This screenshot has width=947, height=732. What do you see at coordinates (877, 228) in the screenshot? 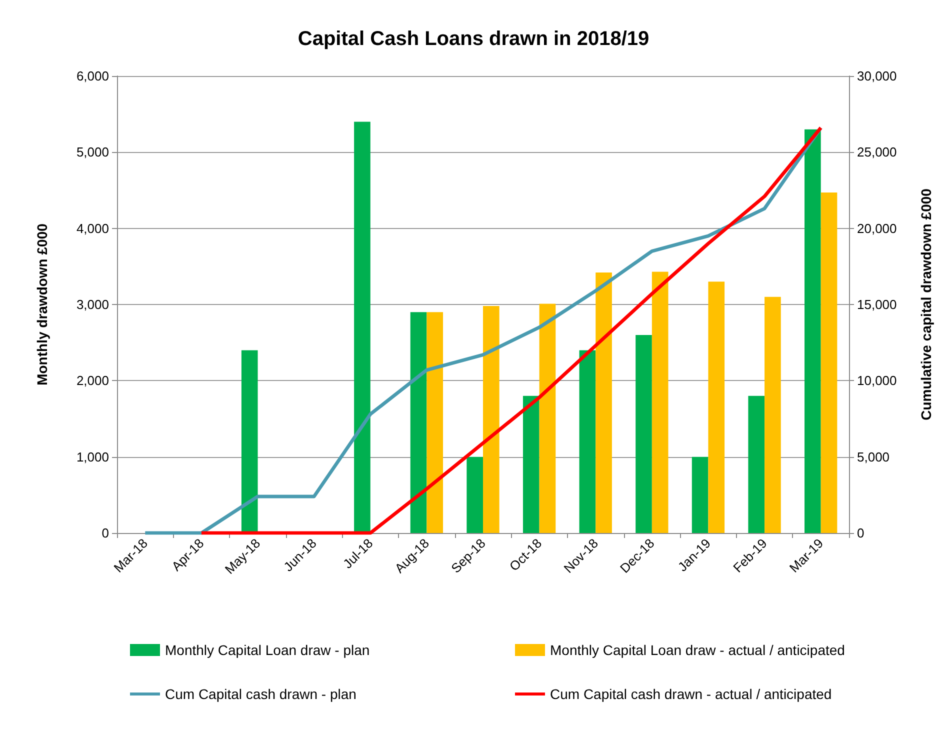
I see `y2-tick-label: 20,000` at bounding box center [877, 228].